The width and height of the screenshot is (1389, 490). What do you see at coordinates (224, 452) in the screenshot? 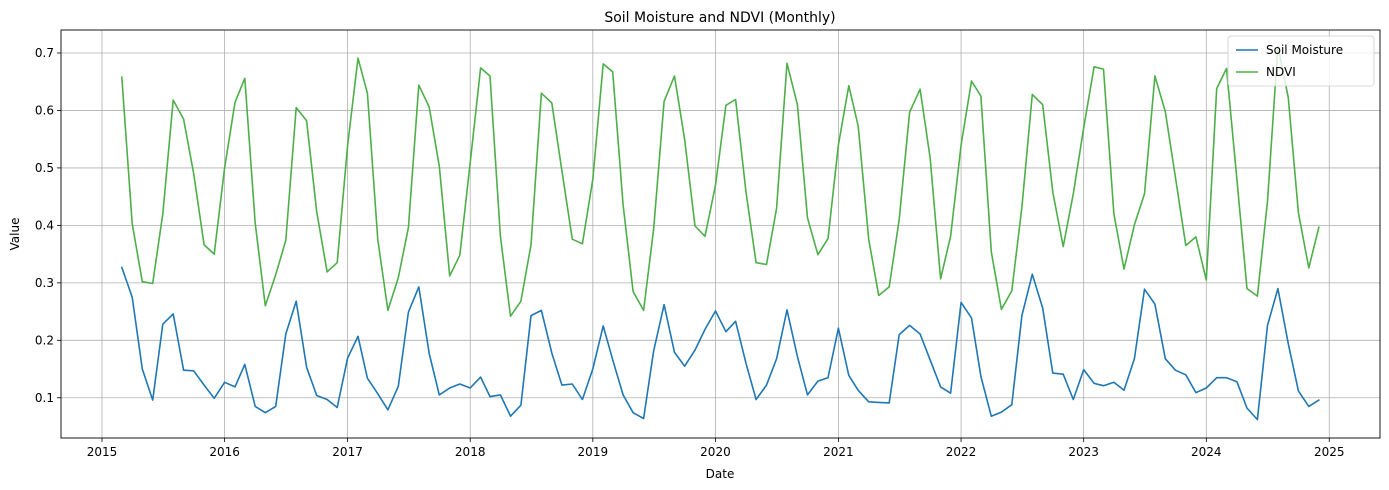
I see `x-tick-label: 2016` at bounding box center [224, 452].